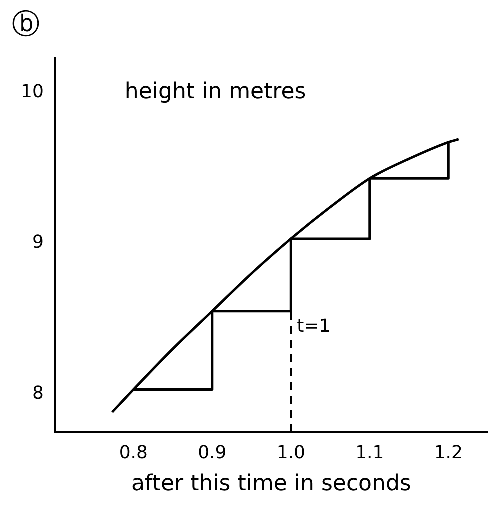 Image resolution: width=502 pixels, height=514 pixels. Describe the element at coordinates (133, 453) in the screenshot. I see `x-tick-label: 0.8` at that location.